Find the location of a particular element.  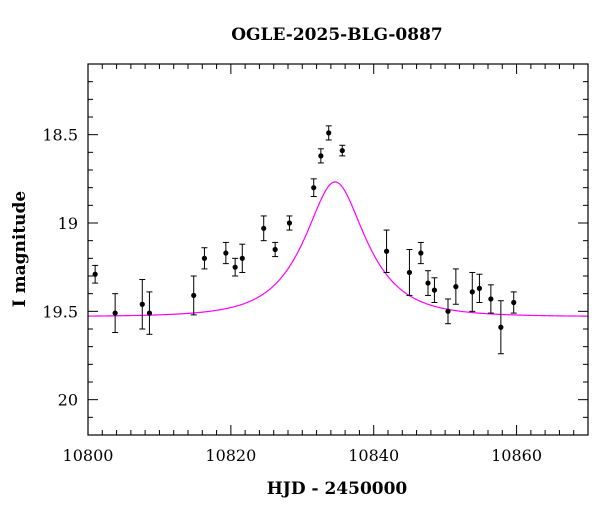

y-tick-label: 19.5 is located at coordinates (60, 311).